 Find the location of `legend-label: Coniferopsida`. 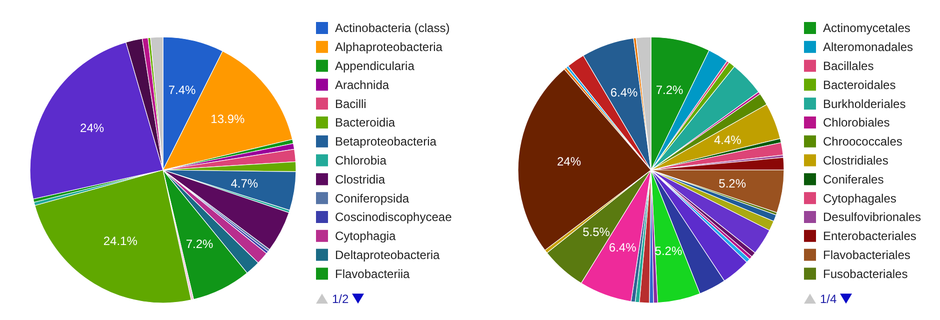

legend-label: Coniferopsida is located at coordinates (372, 198).